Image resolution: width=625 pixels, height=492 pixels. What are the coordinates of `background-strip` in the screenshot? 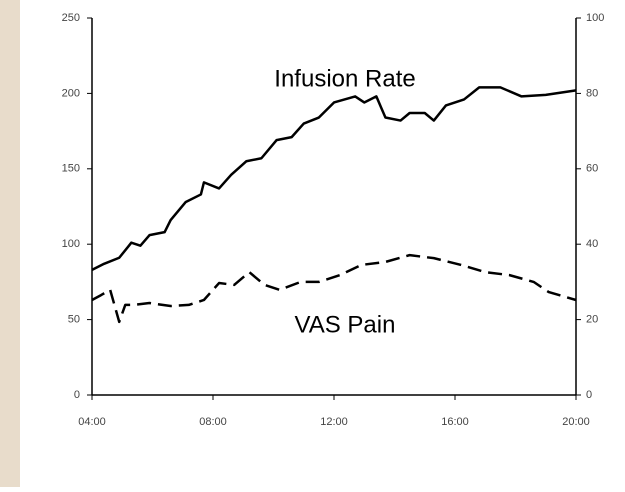 It's located at (10, 243).